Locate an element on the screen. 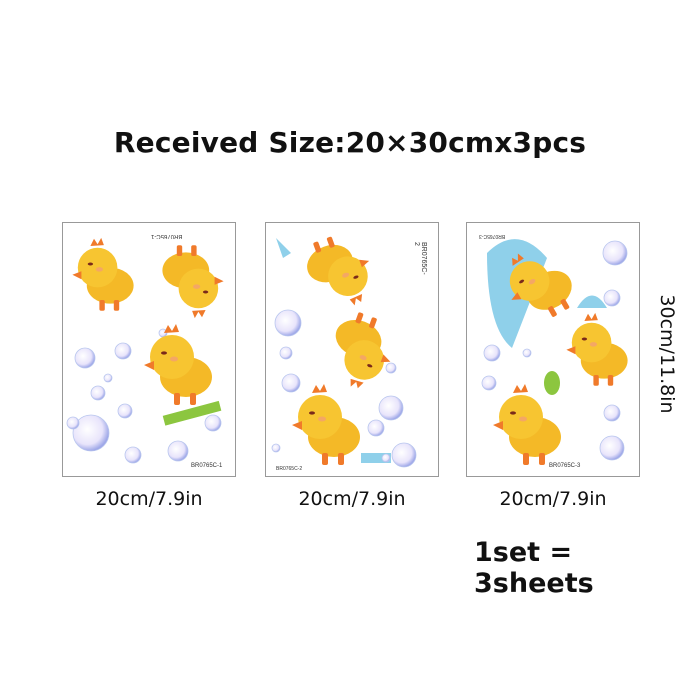 The width and height of the screenshot is (700, 700). towel-sticker is located at coordinates (376, 458).